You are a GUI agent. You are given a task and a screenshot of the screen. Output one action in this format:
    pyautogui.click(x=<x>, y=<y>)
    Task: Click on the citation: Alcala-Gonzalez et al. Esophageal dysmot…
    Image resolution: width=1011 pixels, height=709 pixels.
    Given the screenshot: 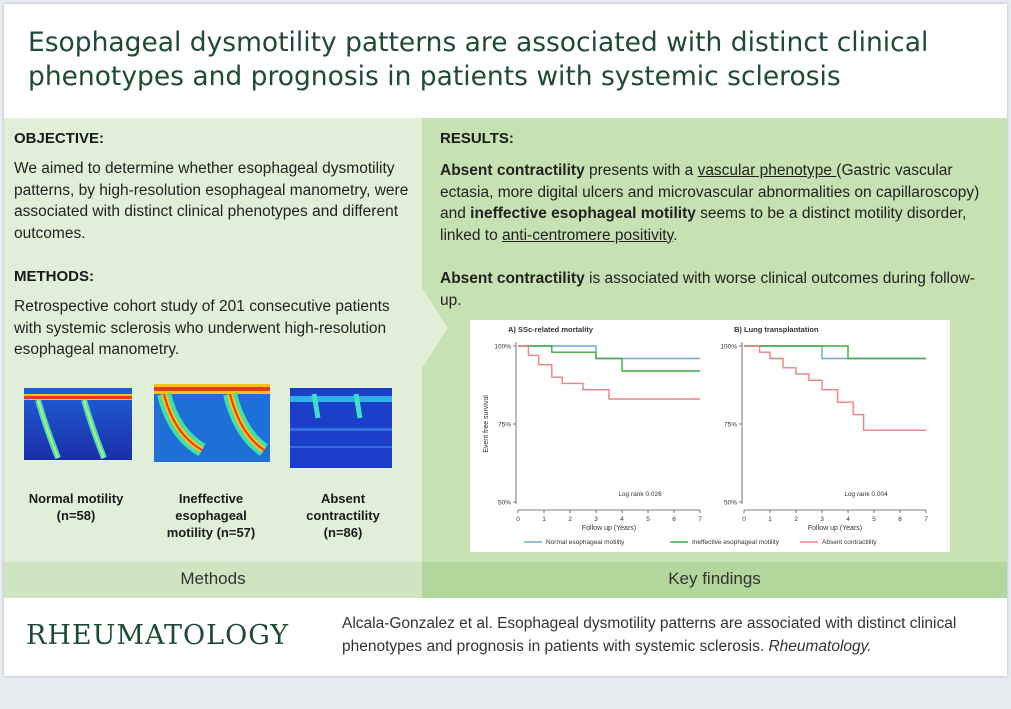 What is the action you would take?
    pyautogui.click(x=649, y=635)
    